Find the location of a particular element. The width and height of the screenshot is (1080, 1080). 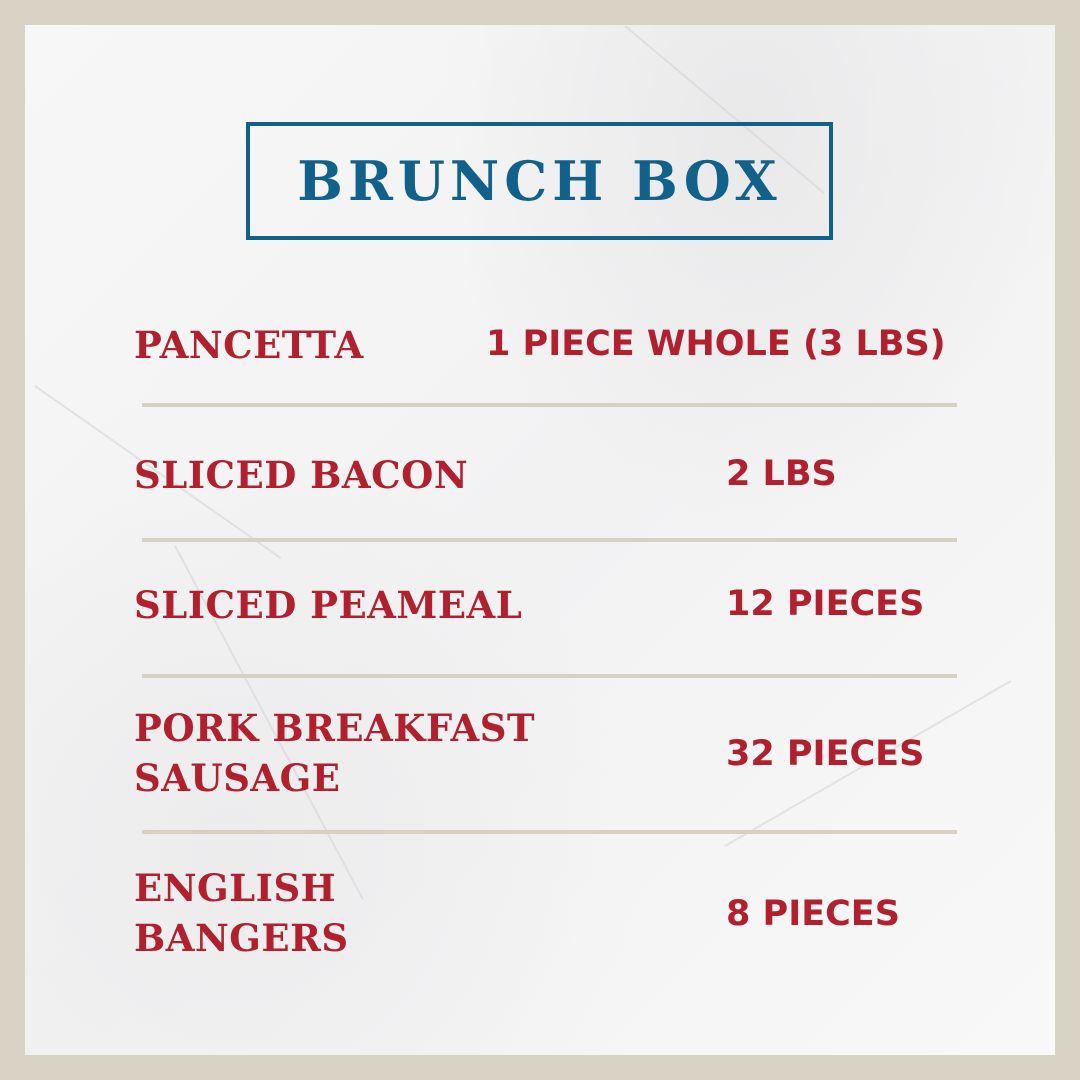

item-quantity: 32 PIECES is located at coordinates (825, 754).